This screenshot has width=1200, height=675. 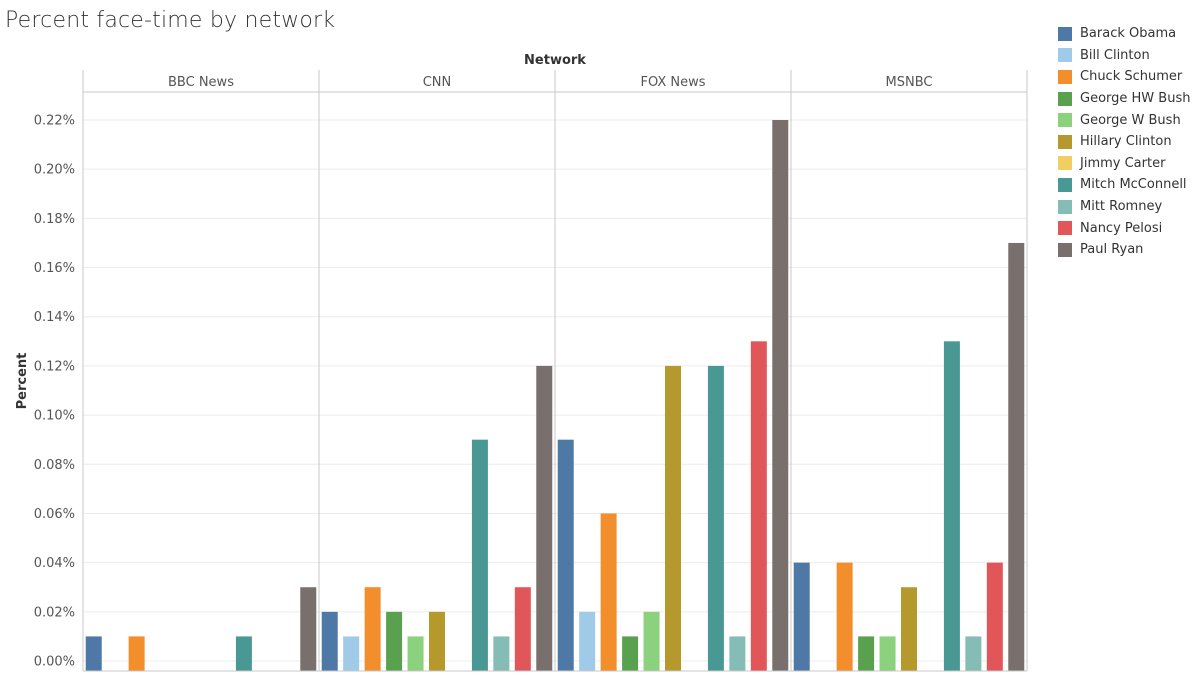 I want to click on y-tick-label: 0.08%, so click(x=54, y=465).